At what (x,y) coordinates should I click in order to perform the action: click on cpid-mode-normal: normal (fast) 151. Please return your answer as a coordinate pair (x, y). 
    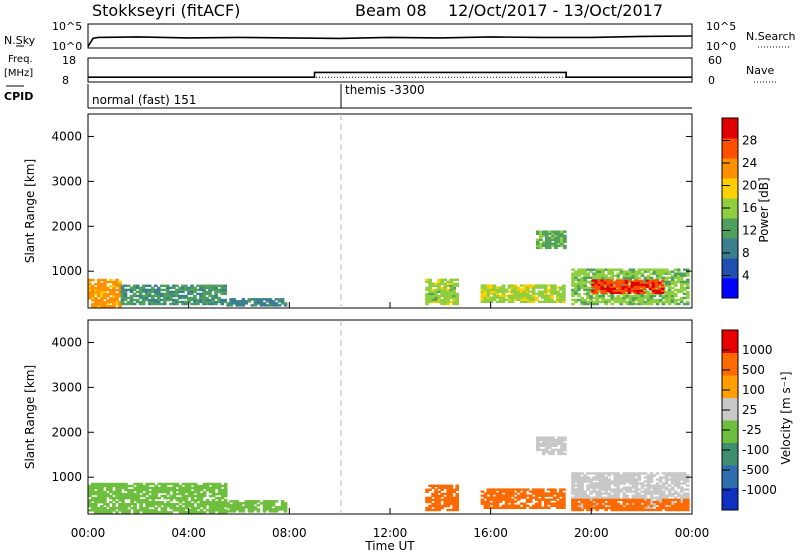
    Looking at the image, I should click on (144, 100).